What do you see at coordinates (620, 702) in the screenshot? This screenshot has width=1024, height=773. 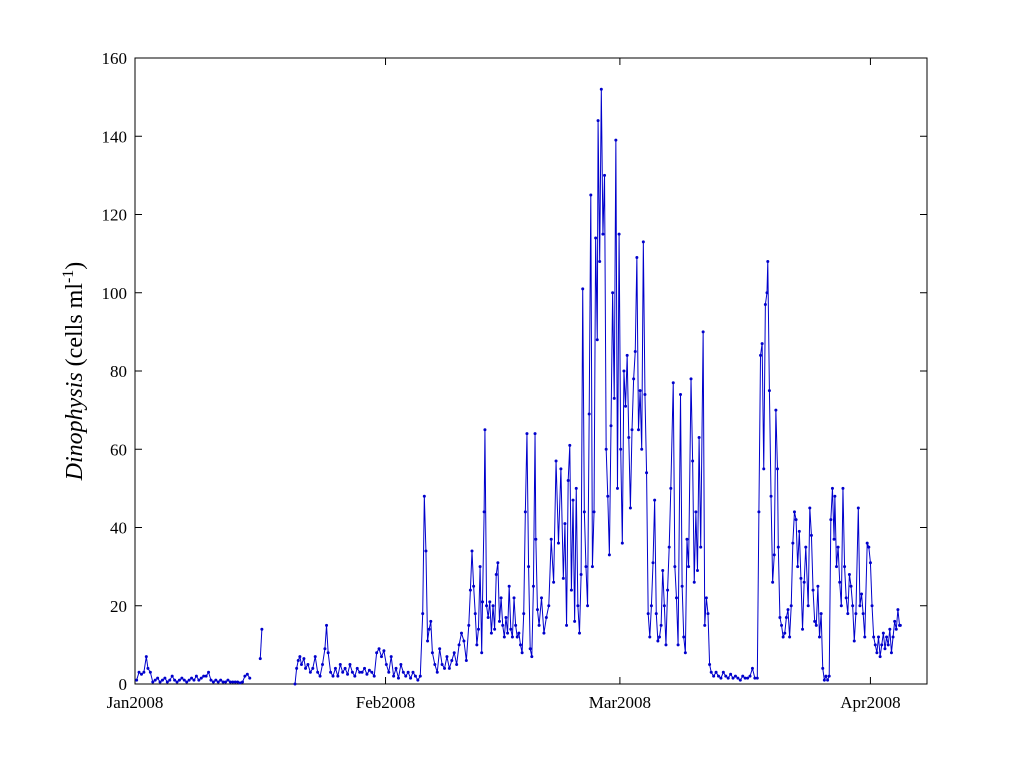 I see `x-tick-label: Mar2008` at bounding box center [620, 702].